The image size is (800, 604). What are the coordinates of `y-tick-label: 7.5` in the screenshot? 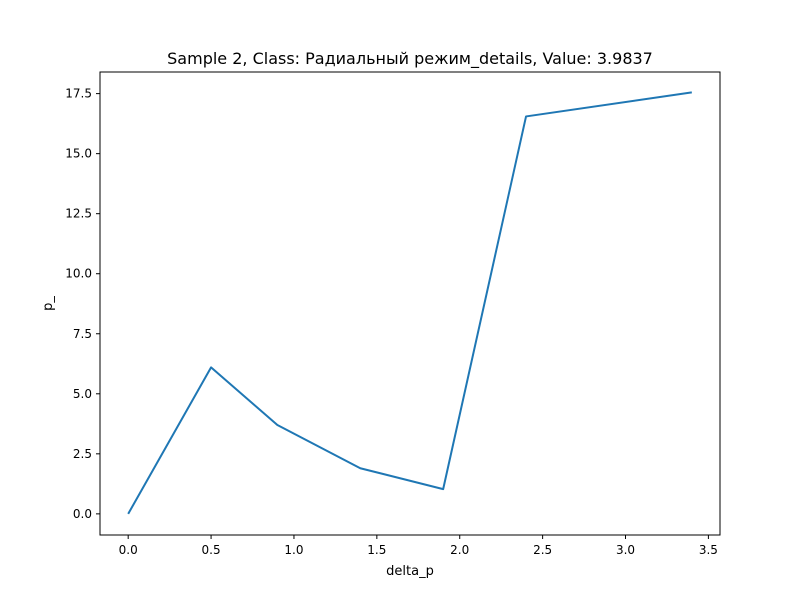 It's located at (82, 334).